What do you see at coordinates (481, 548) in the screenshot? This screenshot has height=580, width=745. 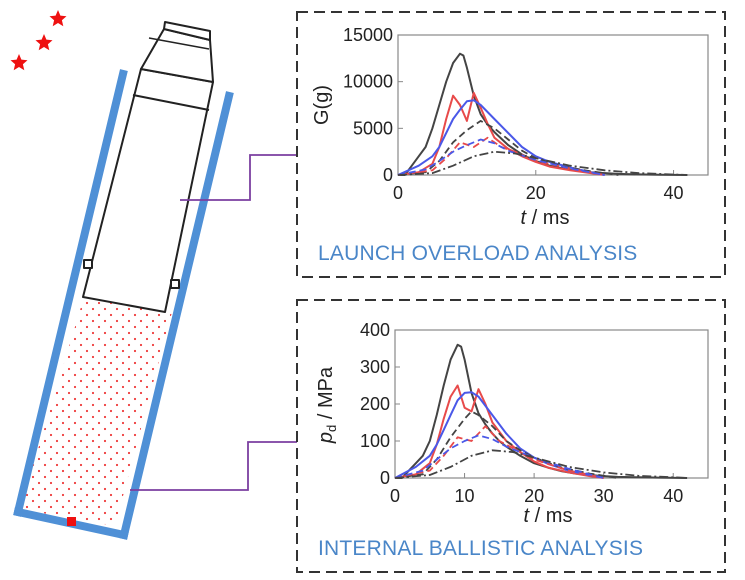 I see `panel-caption-internal-ballistic: INTERNAL BALLISTIC ANALYSIS` at bounding box center [481, 548].